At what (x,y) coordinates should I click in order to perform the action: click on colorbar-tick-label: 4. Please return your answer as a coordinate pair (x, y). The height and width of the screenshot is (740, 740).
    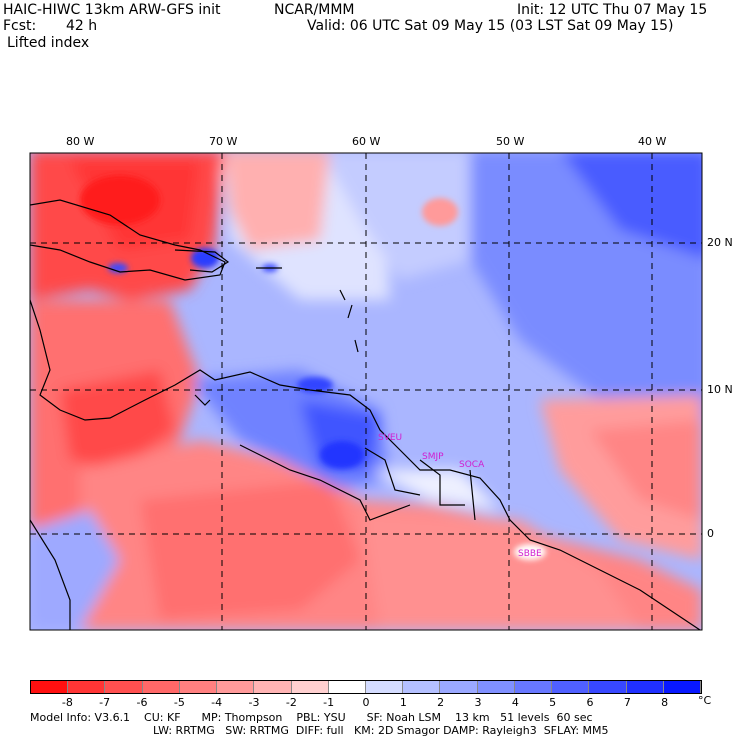
    Looking at the image, I should click on (515, 702).